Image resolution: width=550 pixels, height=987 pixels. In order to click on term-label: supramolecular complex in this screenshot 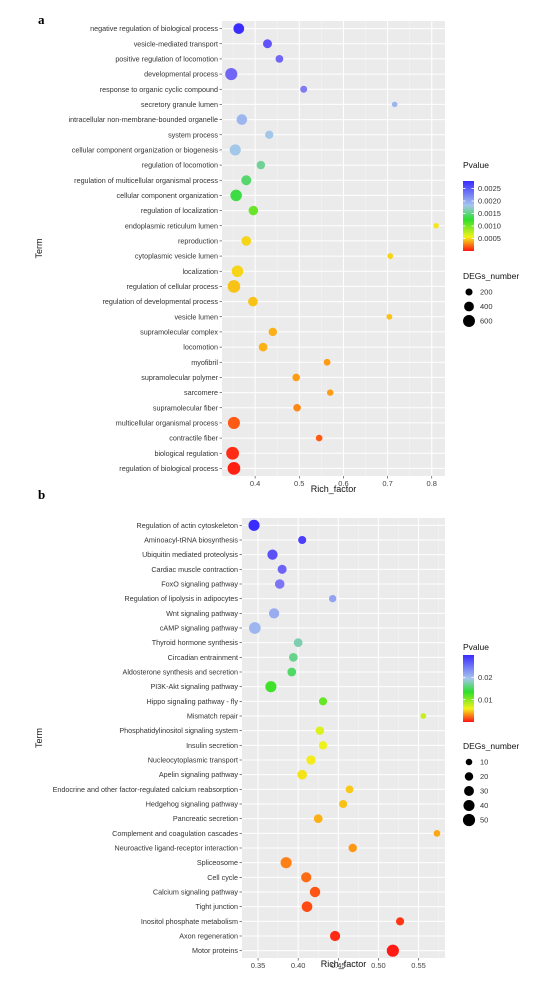, I will do `click(179, 331)`.